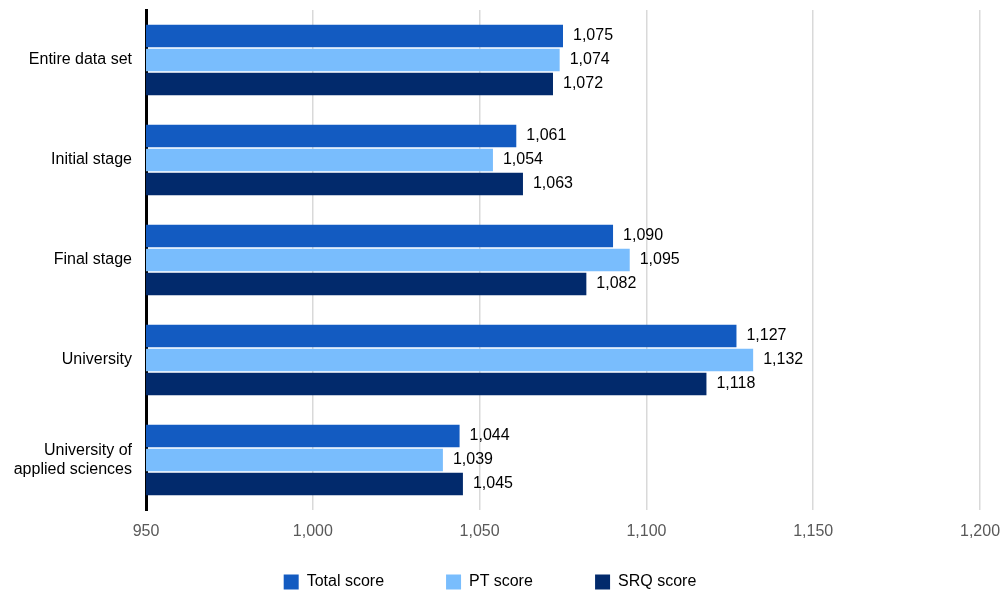 The height and width of the screenshot is (593, 1004). Describe the element at coordinates (646, 530) in the screenshot. I see `x-tick-label: 1,100` at that location.